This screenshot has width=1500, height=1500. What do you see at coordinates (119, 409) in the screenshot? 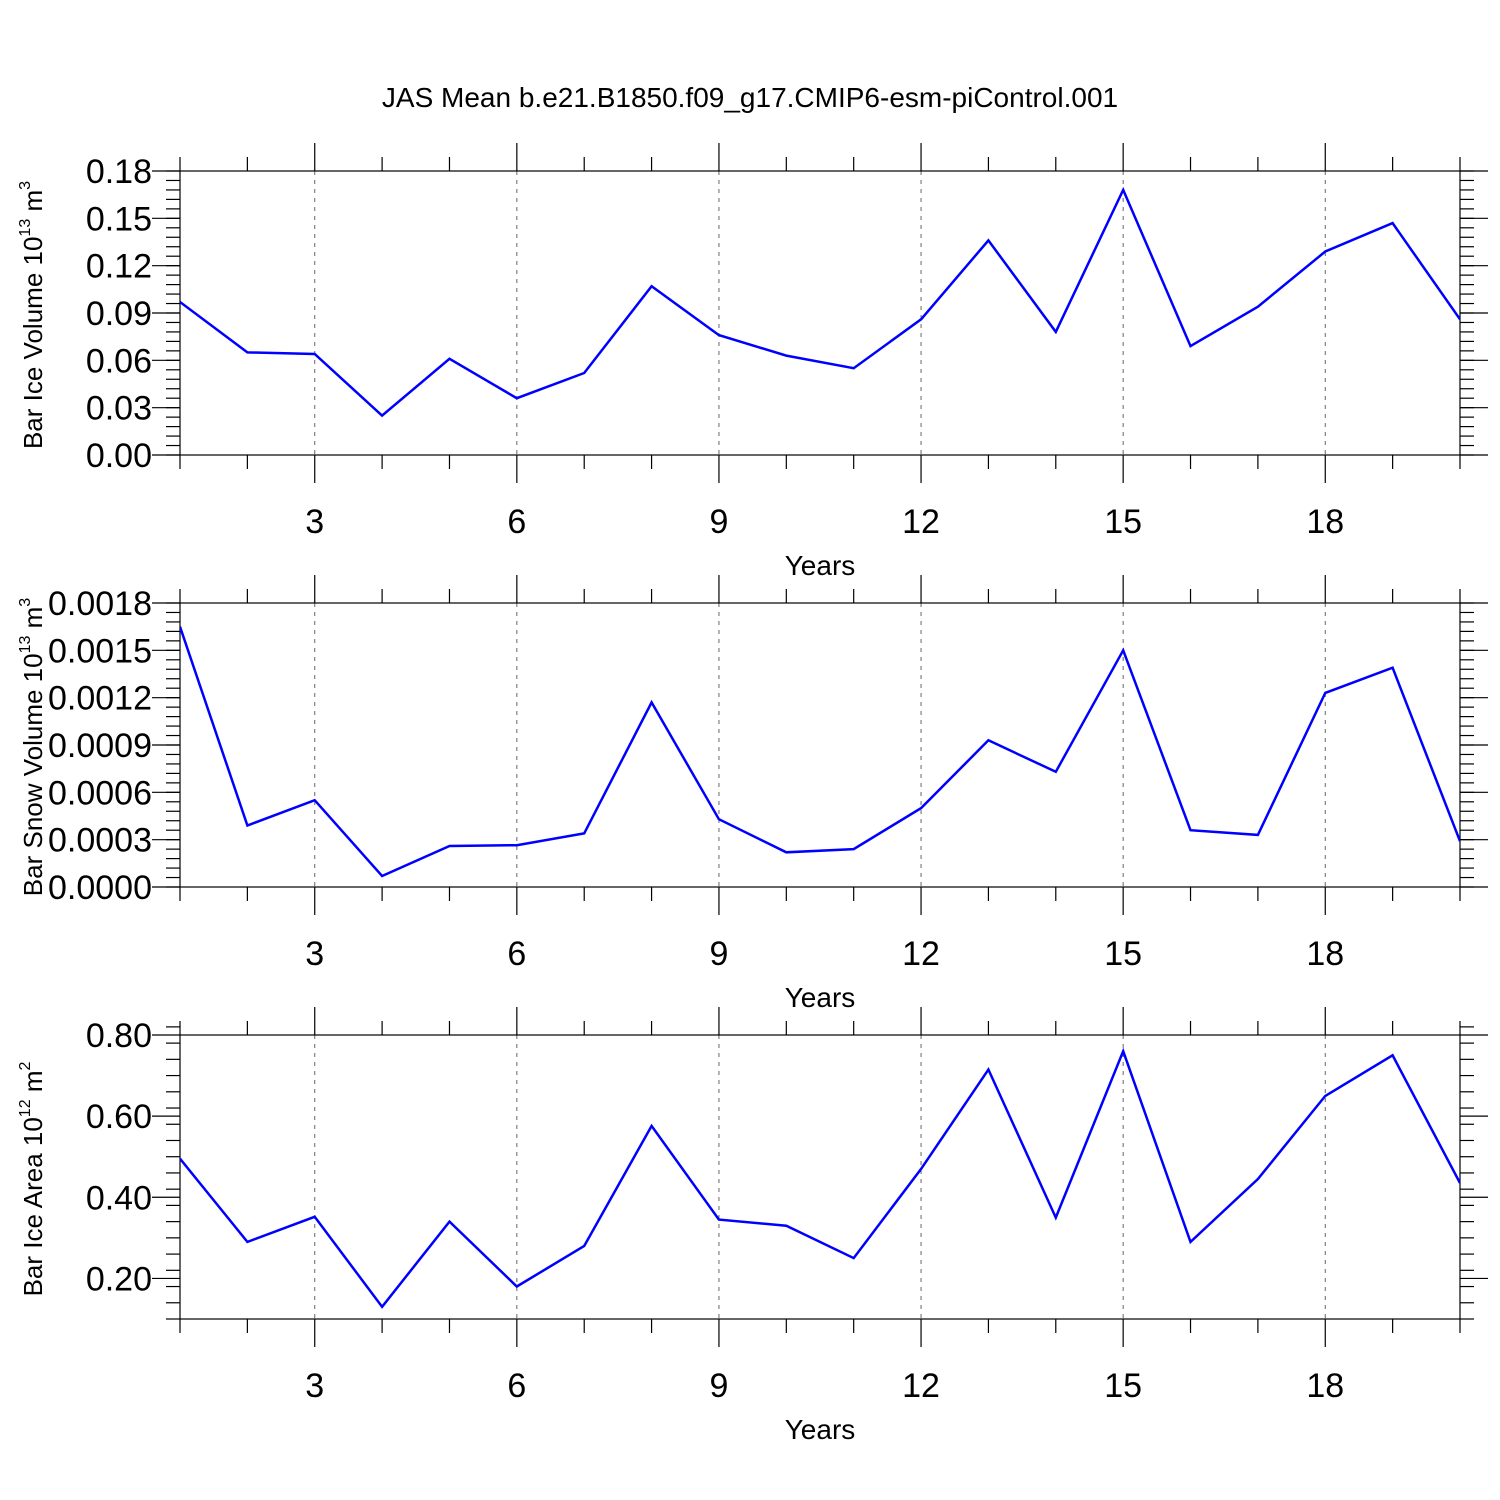
I see `y-tick-label: 0.03` at bounding box center [119, 409].